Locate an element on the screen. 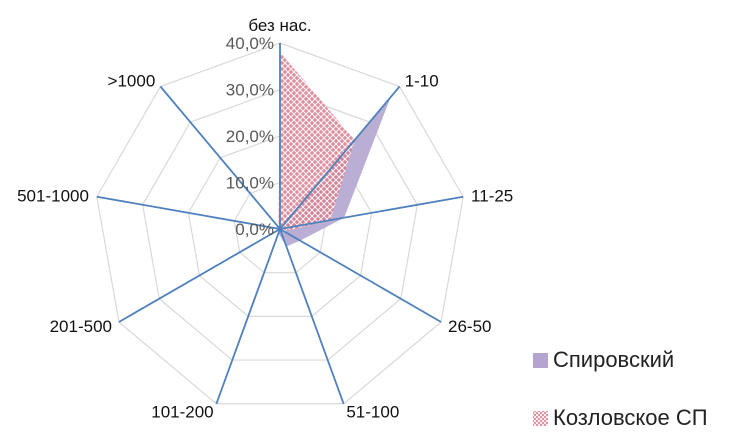  legend-item-kozlovskoe: Козловское СП is located at coordinates (620, 418).